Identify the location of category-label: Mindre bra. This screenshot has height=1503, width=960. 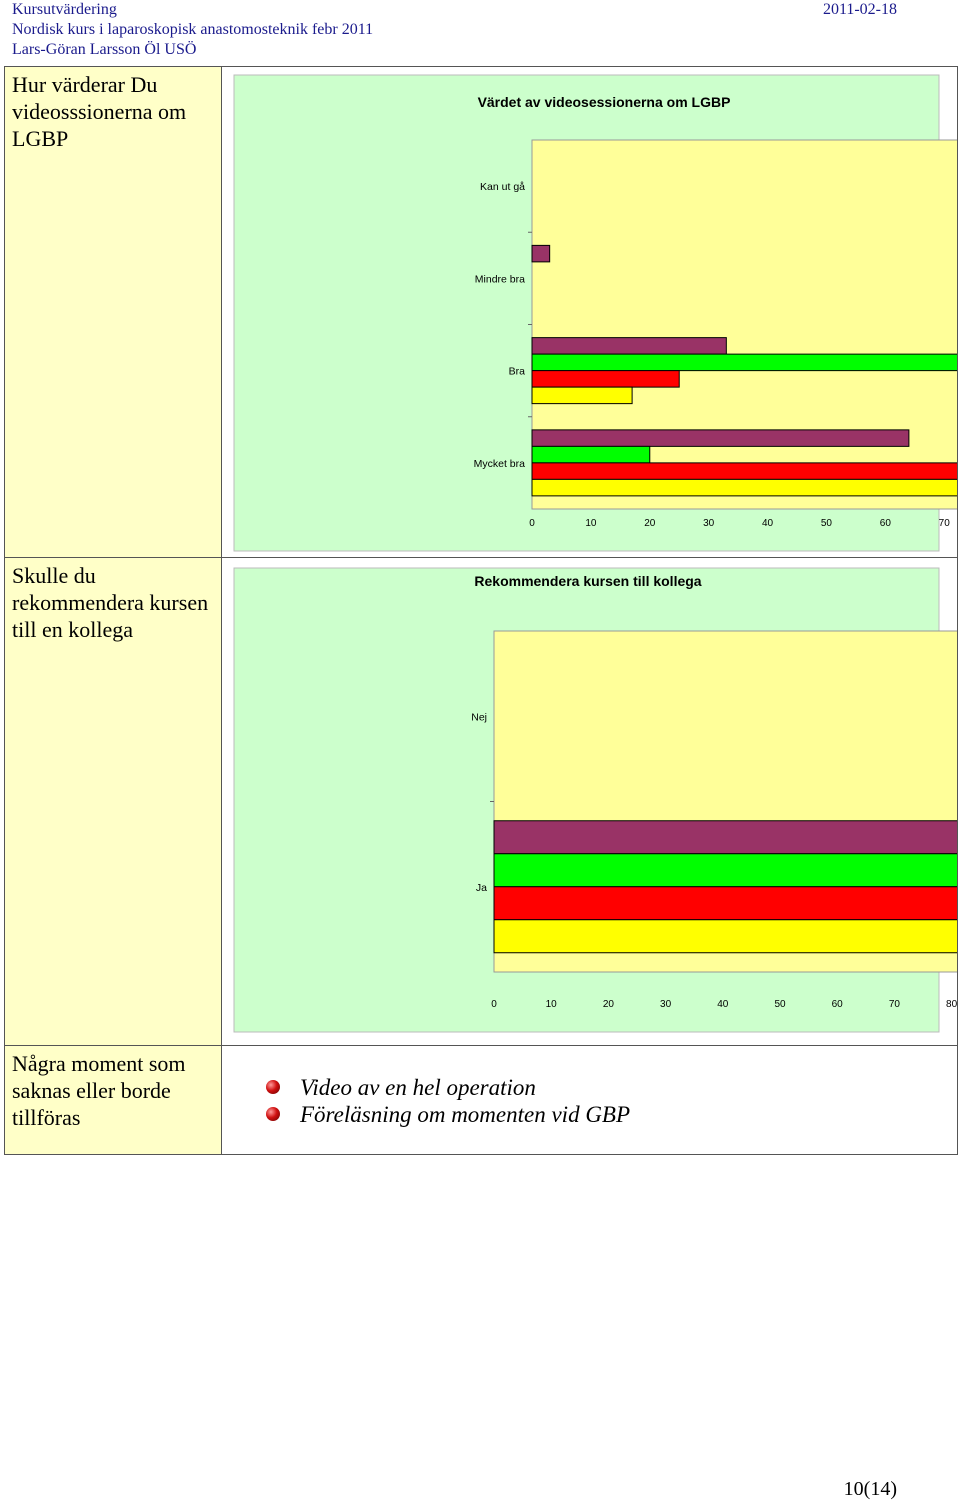
(500, 279).